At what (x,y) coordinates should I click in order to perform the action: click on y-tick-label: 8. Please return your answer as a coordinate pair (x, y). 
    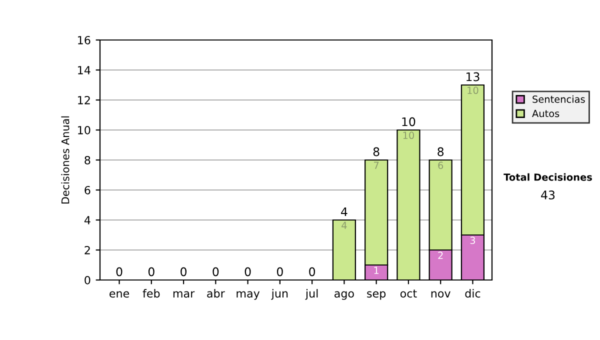
    Looking at the image, I should click on (87, 160).